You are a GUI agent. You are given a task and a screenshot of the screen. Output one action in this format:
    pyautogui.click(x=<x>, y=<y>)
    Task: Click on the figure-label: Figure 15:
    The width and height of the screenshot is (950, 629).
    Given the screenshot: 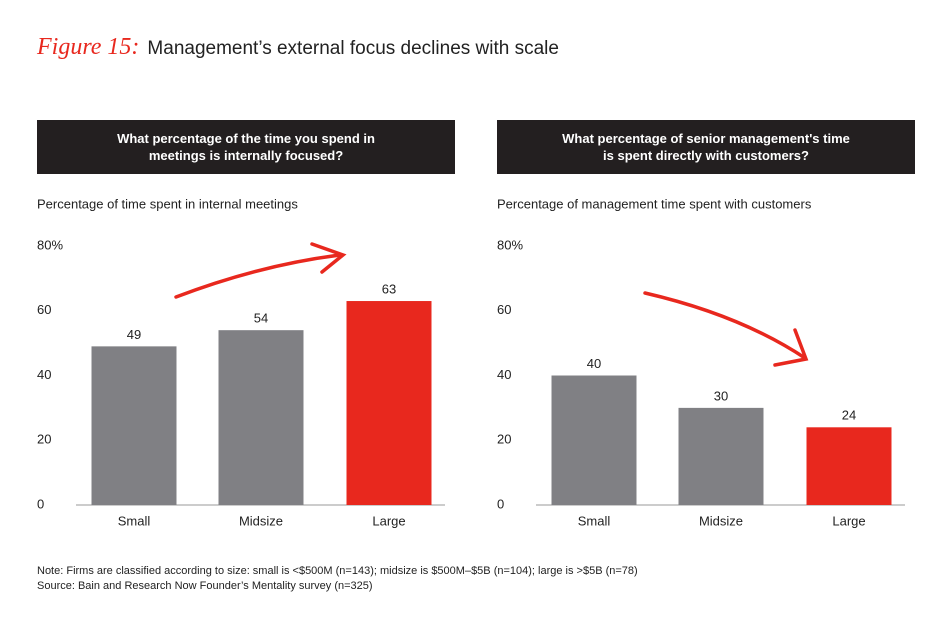 What is the action you would take?
    pyautogui.click(x=88, y=47)
    